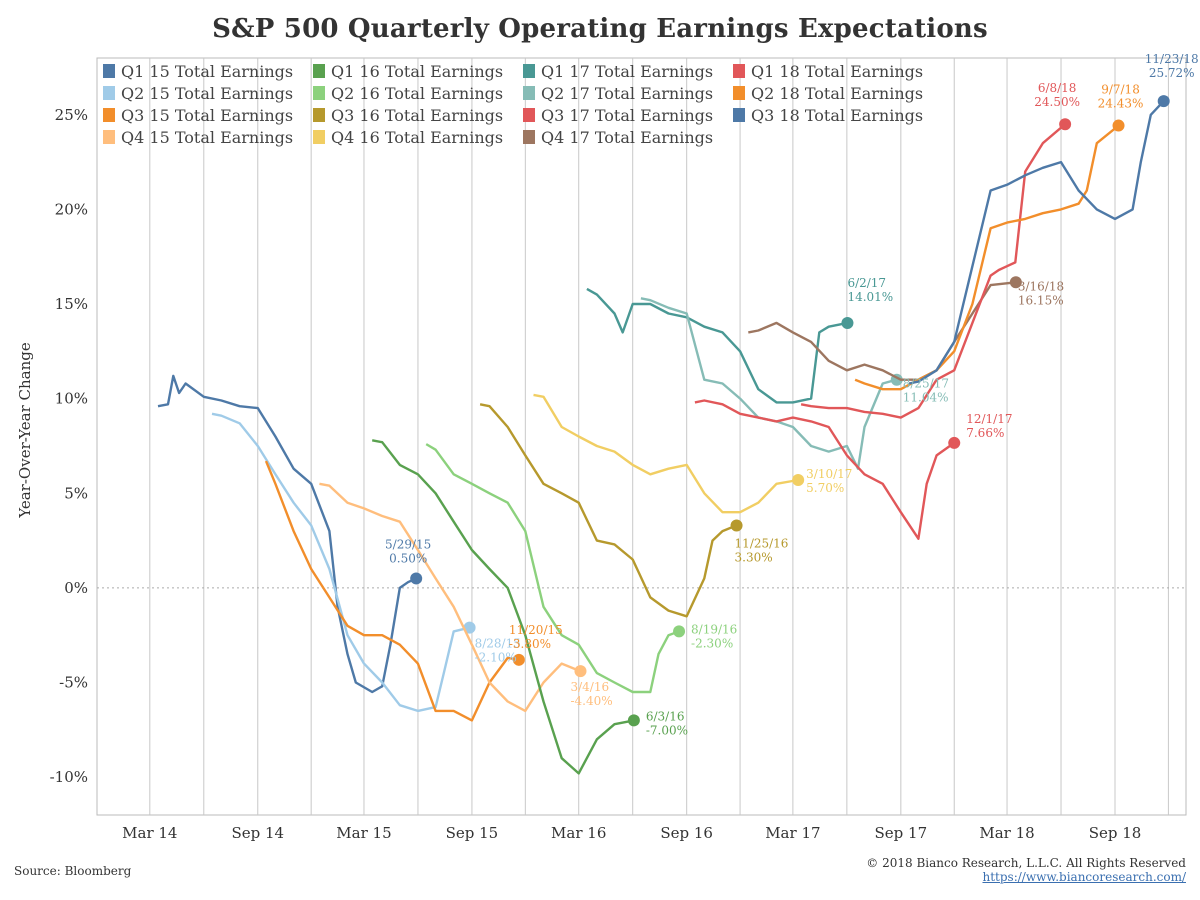 This screenshot has height=900, width=1200. What do you see at coordinates (578, 833) in the screenshot?
I see `x-tick-label: Mar 16` at bounding box center [578, 833].